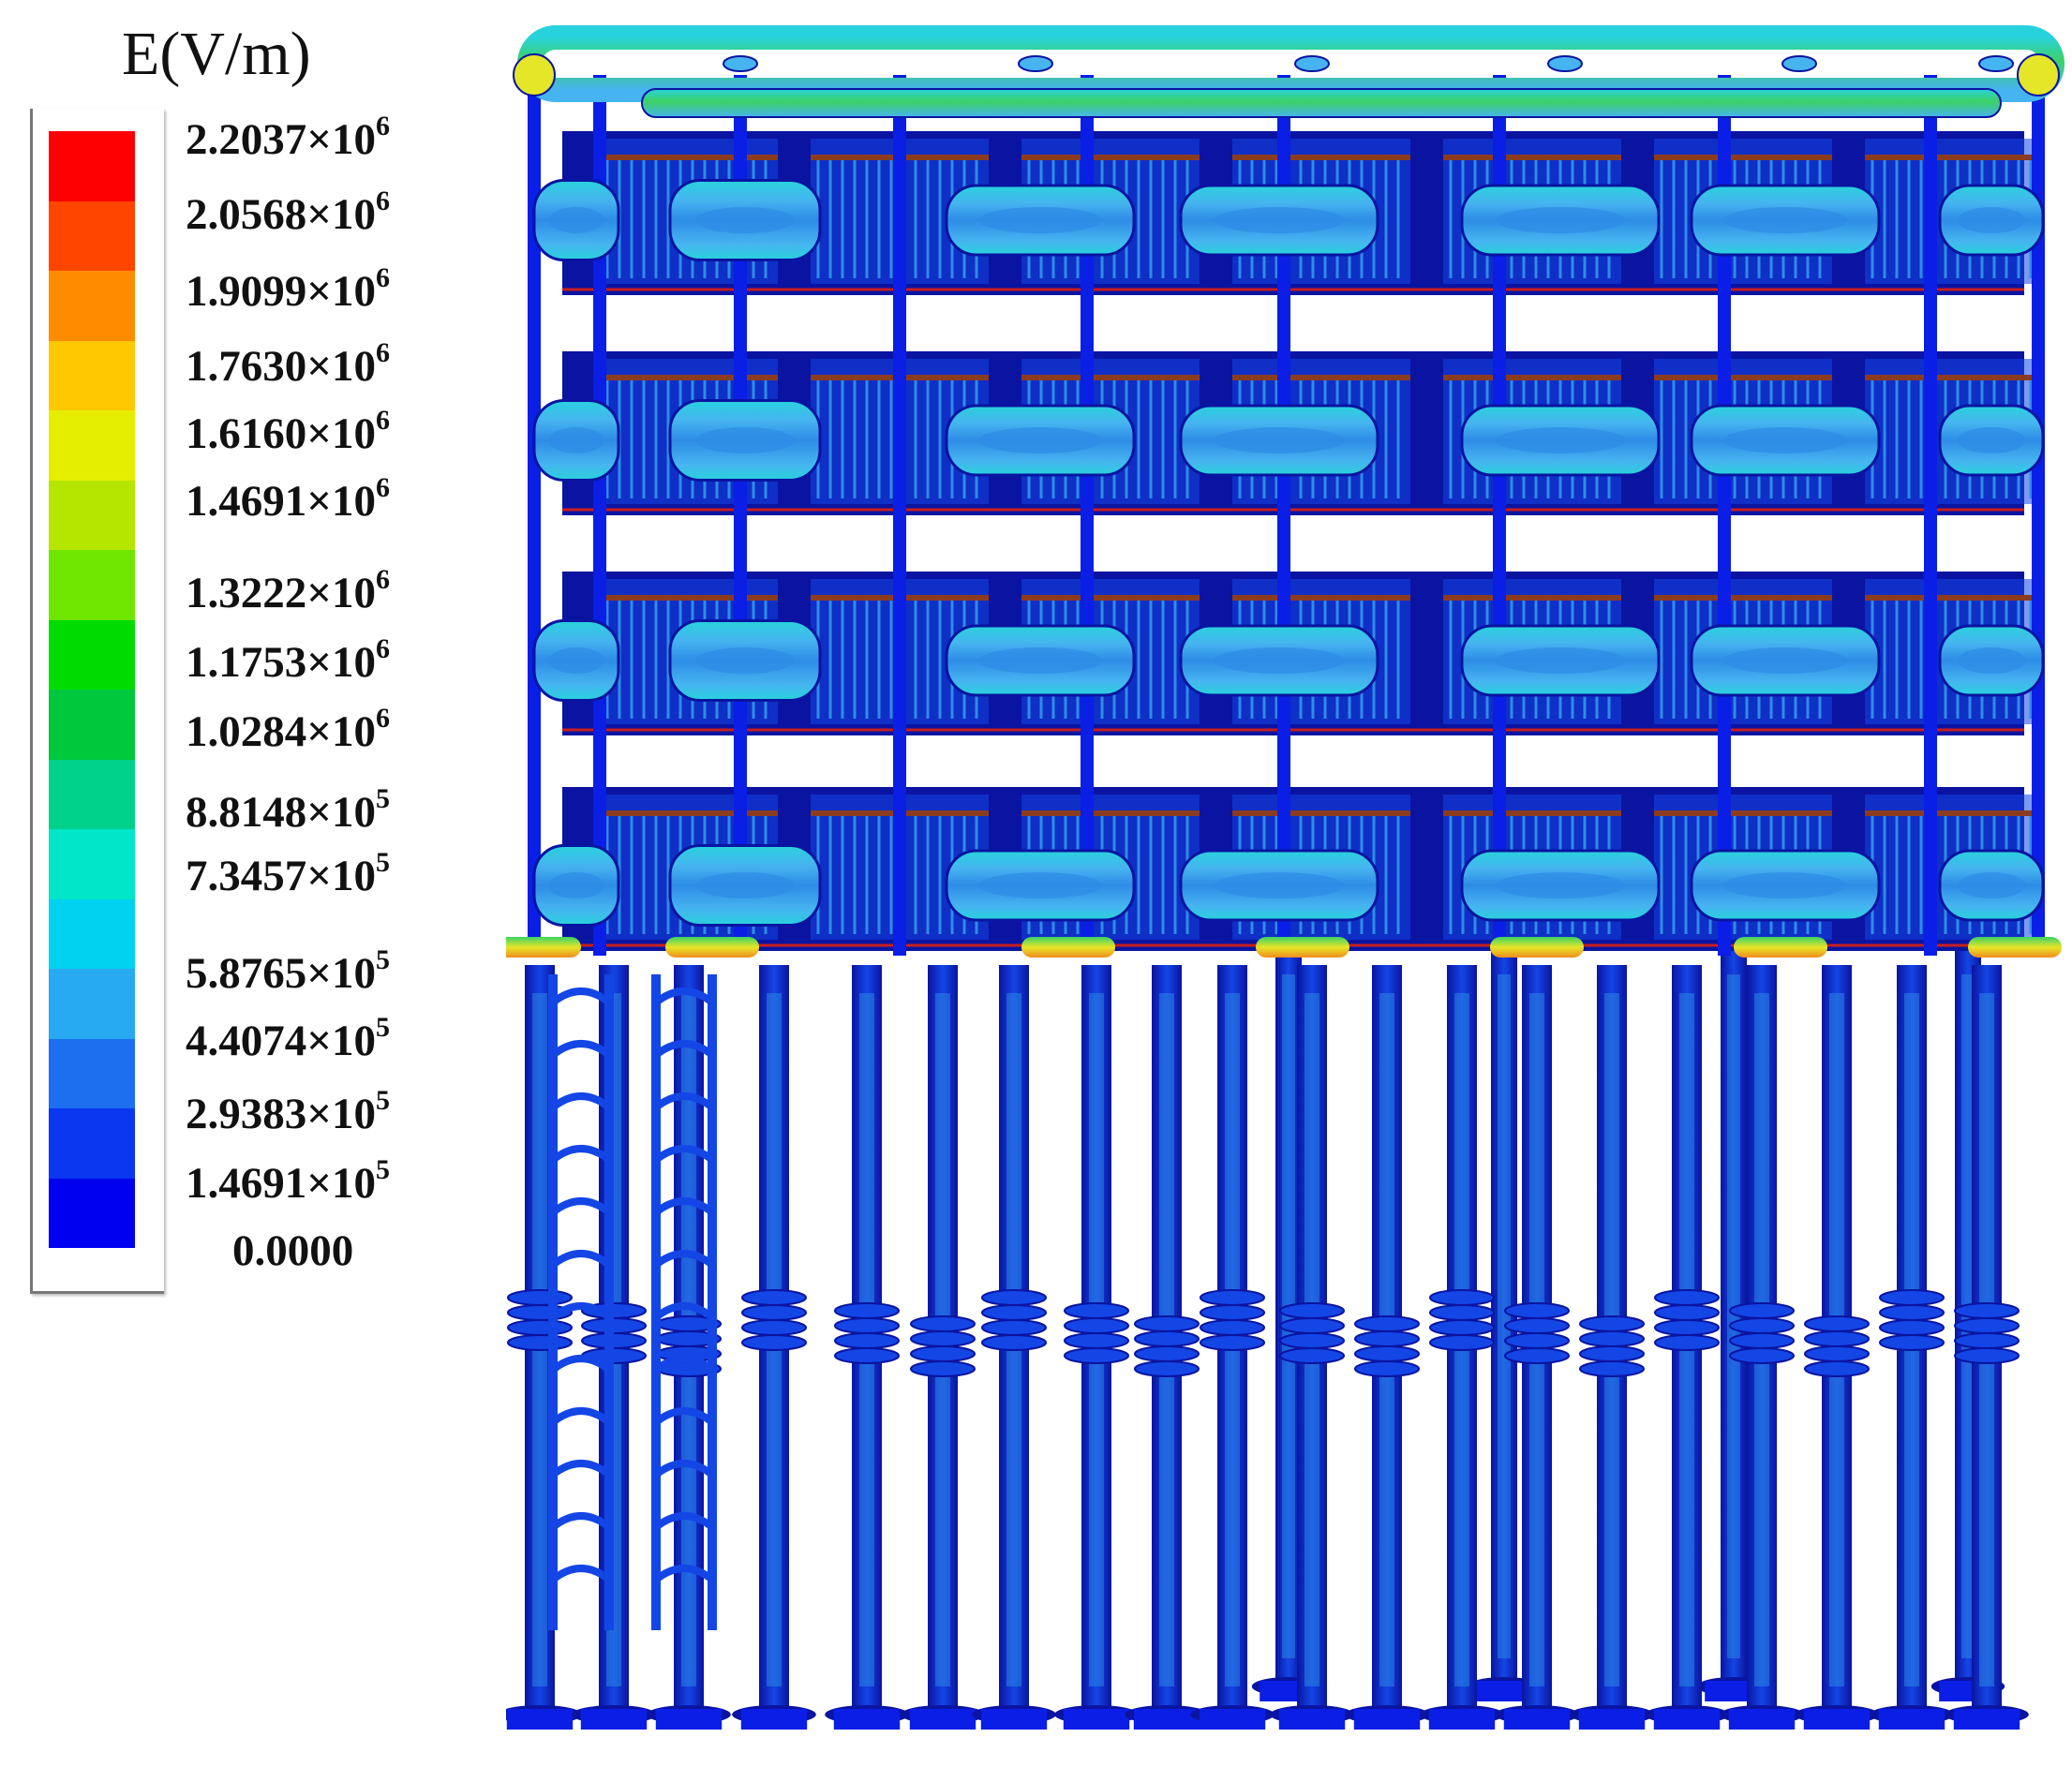 The width and height of the screenshot is (2072, 1782). I want to click on ring-corner-hotspot, so click(534, 75).